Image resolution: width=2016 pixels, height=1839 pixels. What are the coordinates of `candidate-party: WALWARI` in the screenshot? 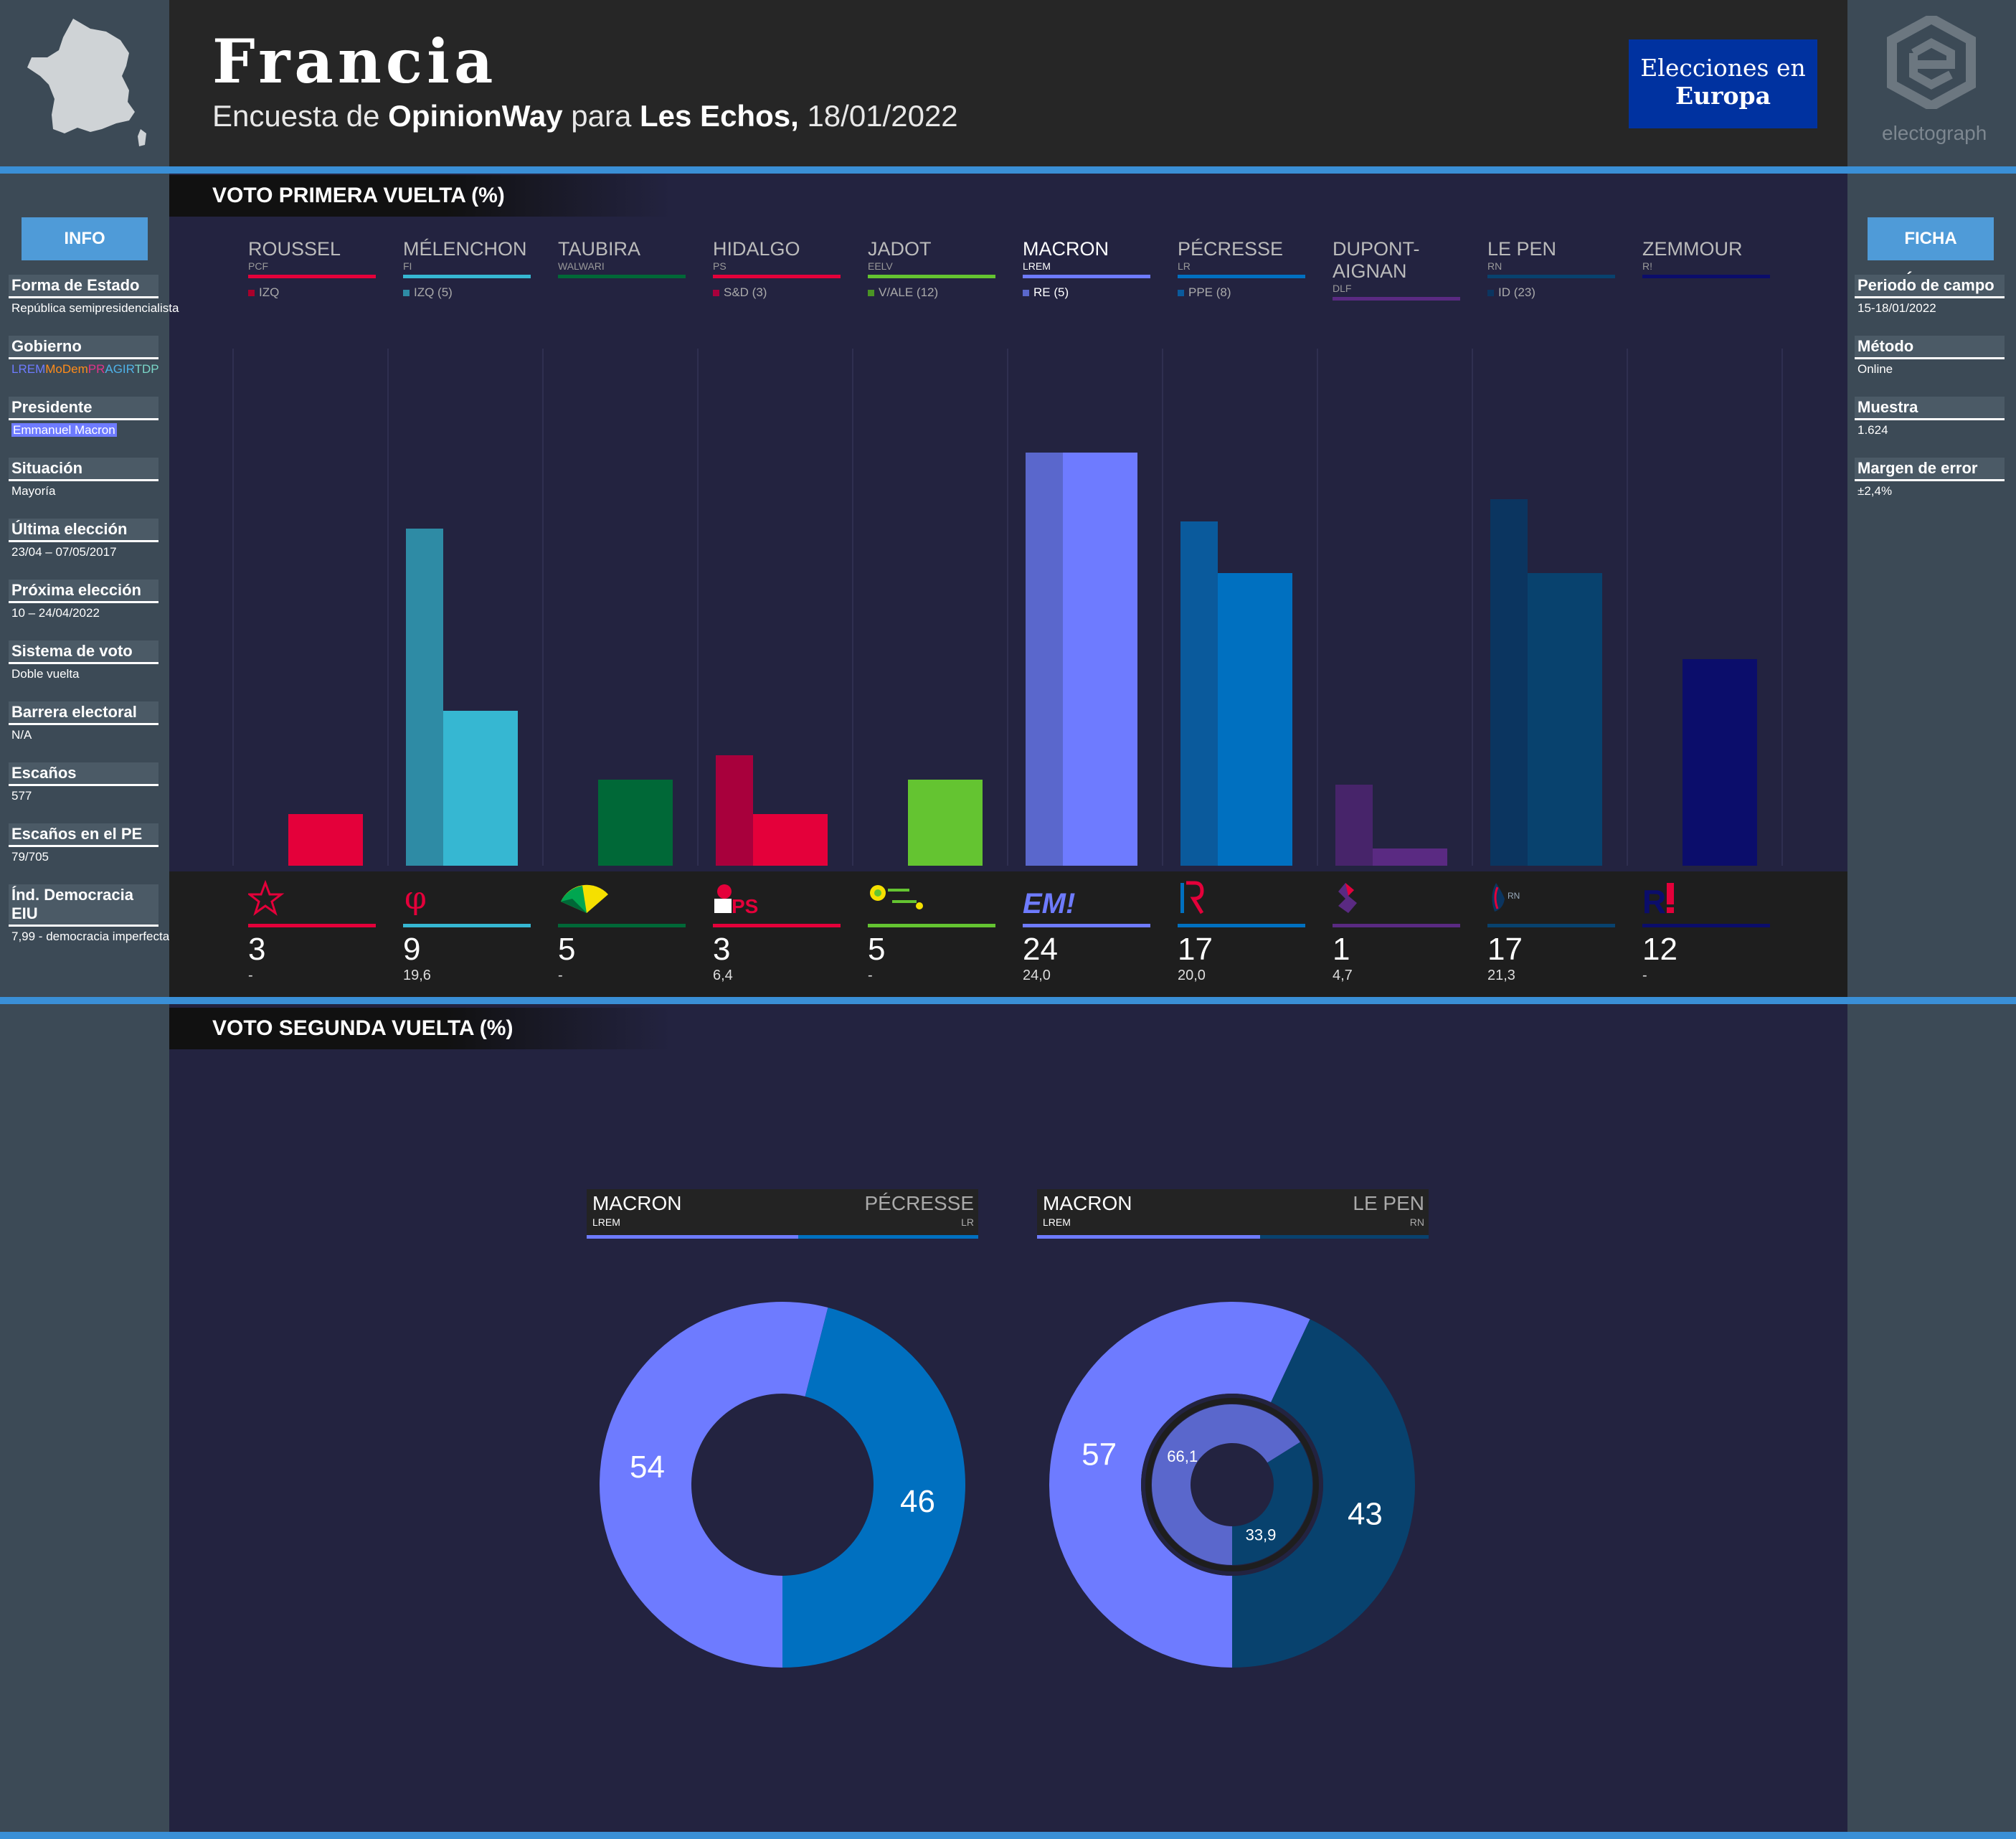 It's located at (581, 266).